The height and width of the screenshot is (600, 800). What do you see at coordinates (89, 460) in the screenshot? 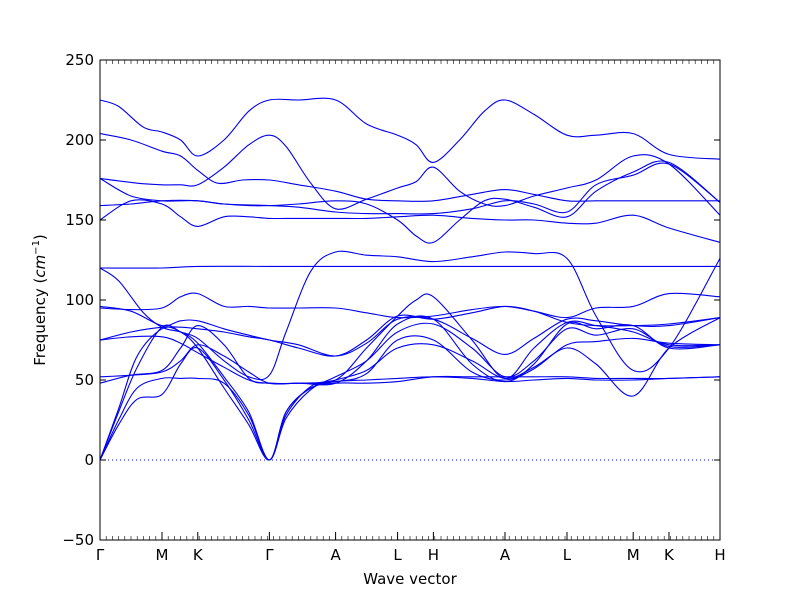
I see `y-tick-label: 0` at bounding box center [89, 460].